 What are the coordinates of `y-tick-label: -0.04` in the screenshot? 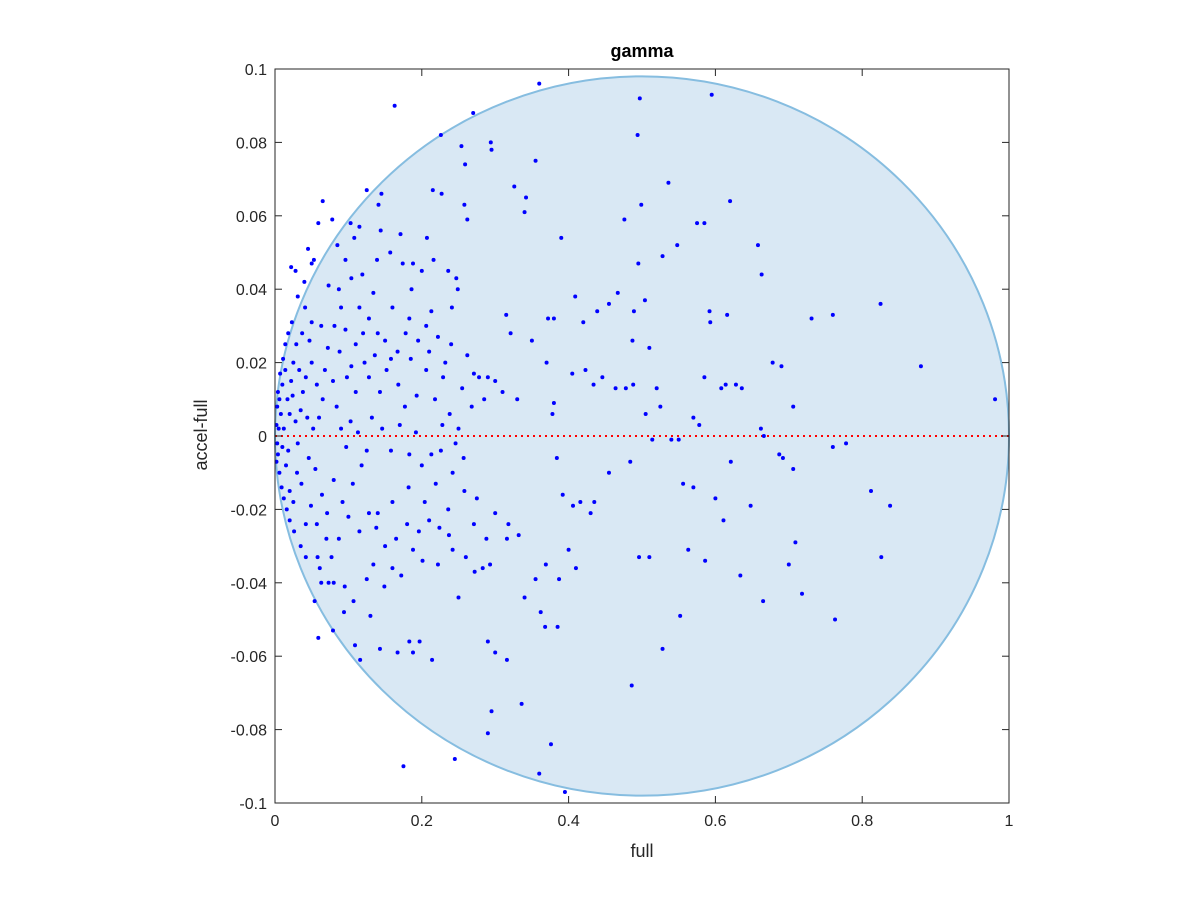 It's located at (249, 584).